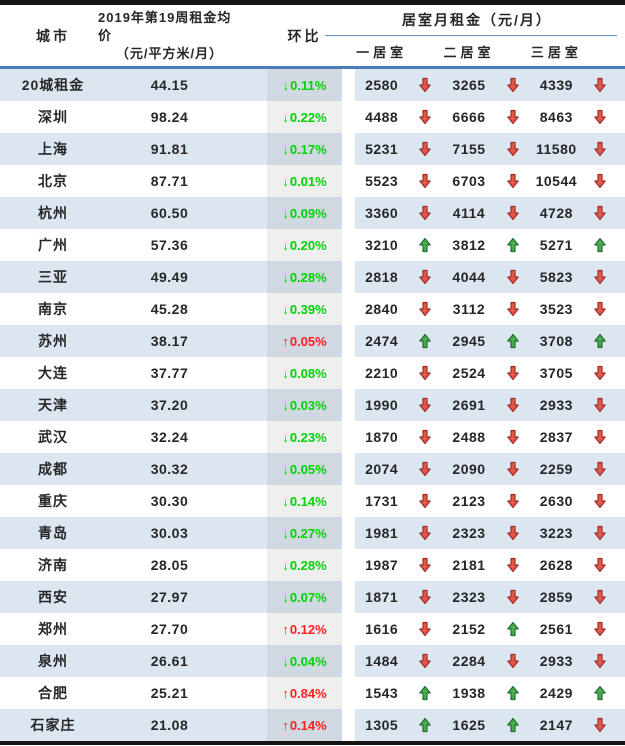  Describe the element at coordinates (308, 565) in the screenshot. I see `wow-value: 0.28%` at that location.